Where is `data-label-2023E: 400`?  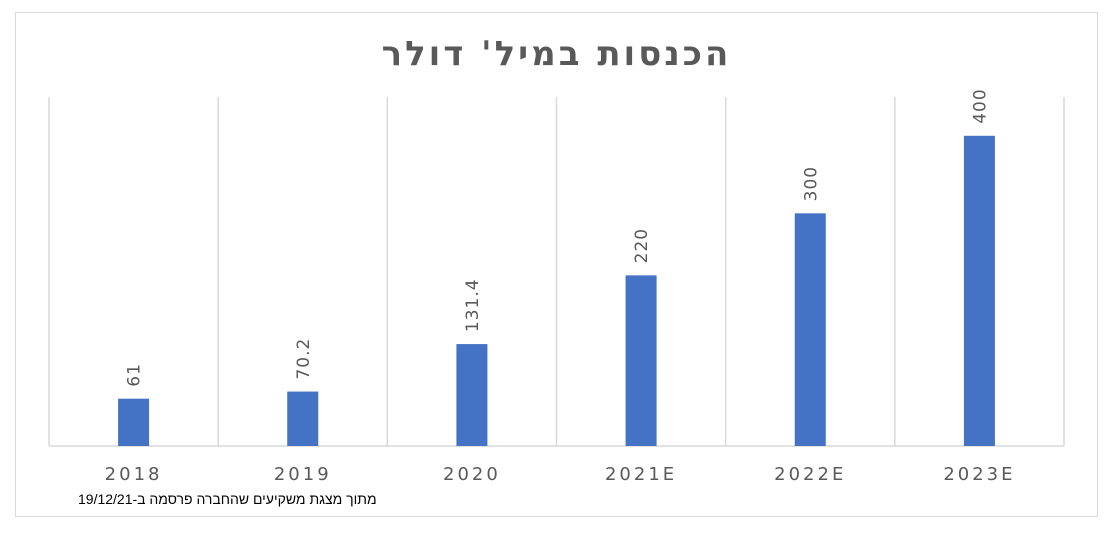
data-label-2023E: 400 is located at coordinates (980, 105).